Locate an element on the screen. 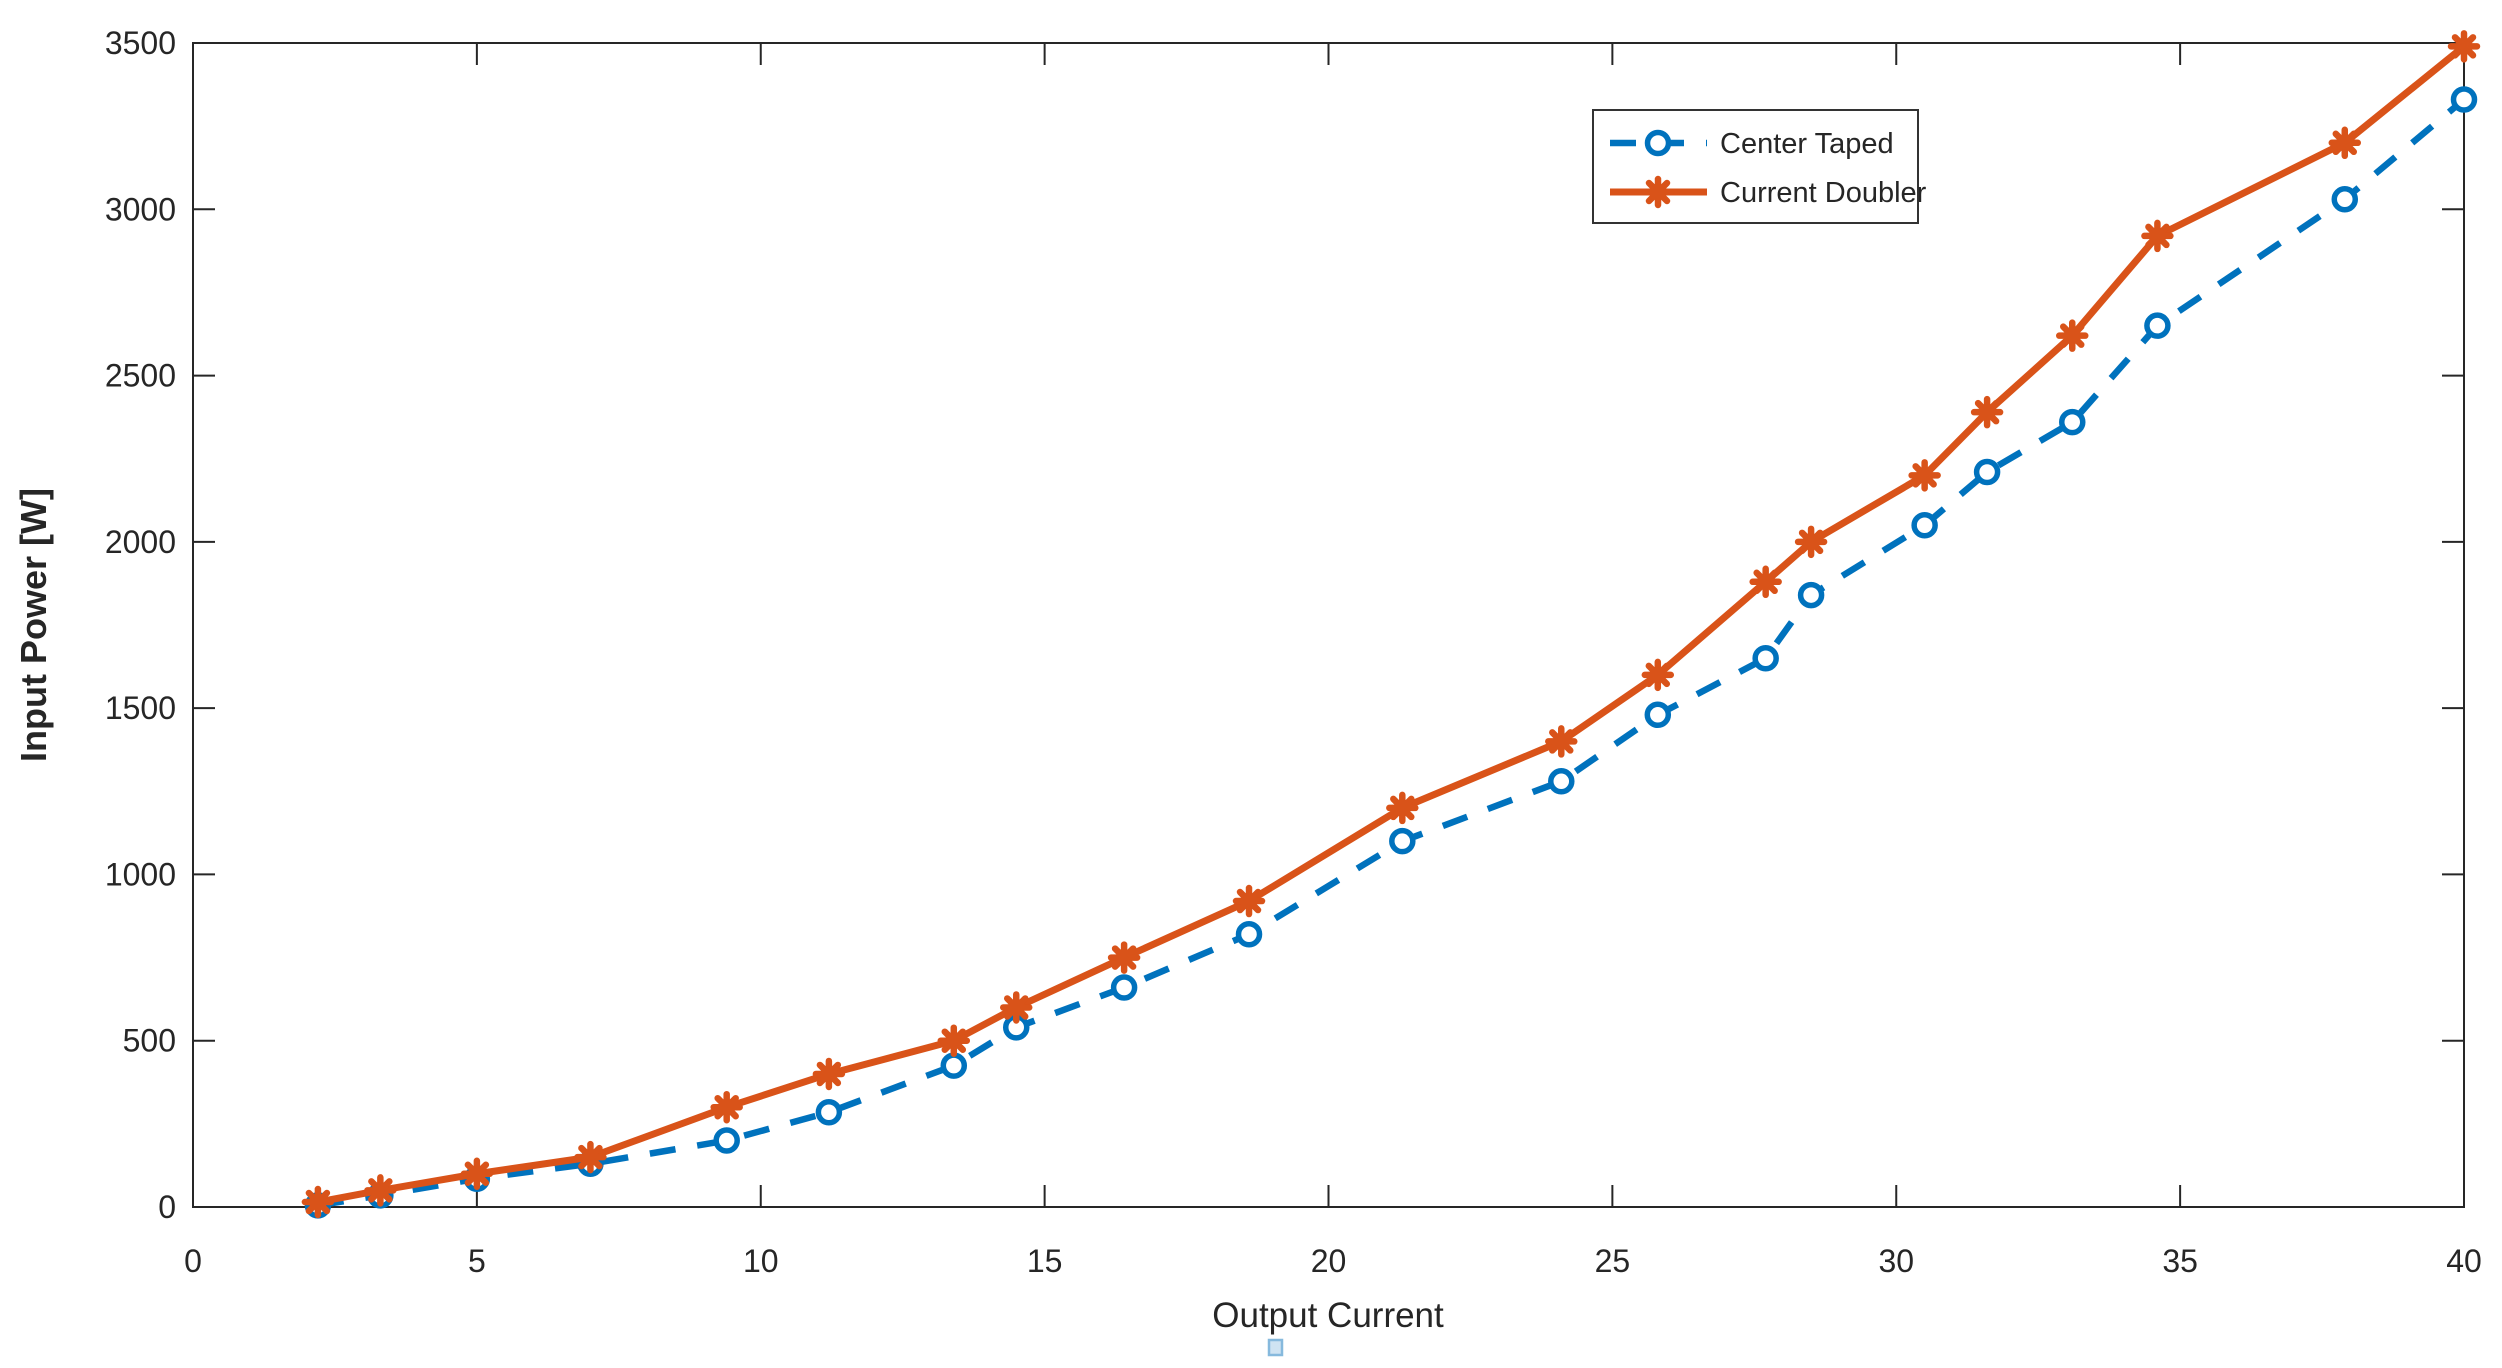 This screenshot has height=1368, width=2502. y-tick-label: 2500 is located at coordinates (140, 376).